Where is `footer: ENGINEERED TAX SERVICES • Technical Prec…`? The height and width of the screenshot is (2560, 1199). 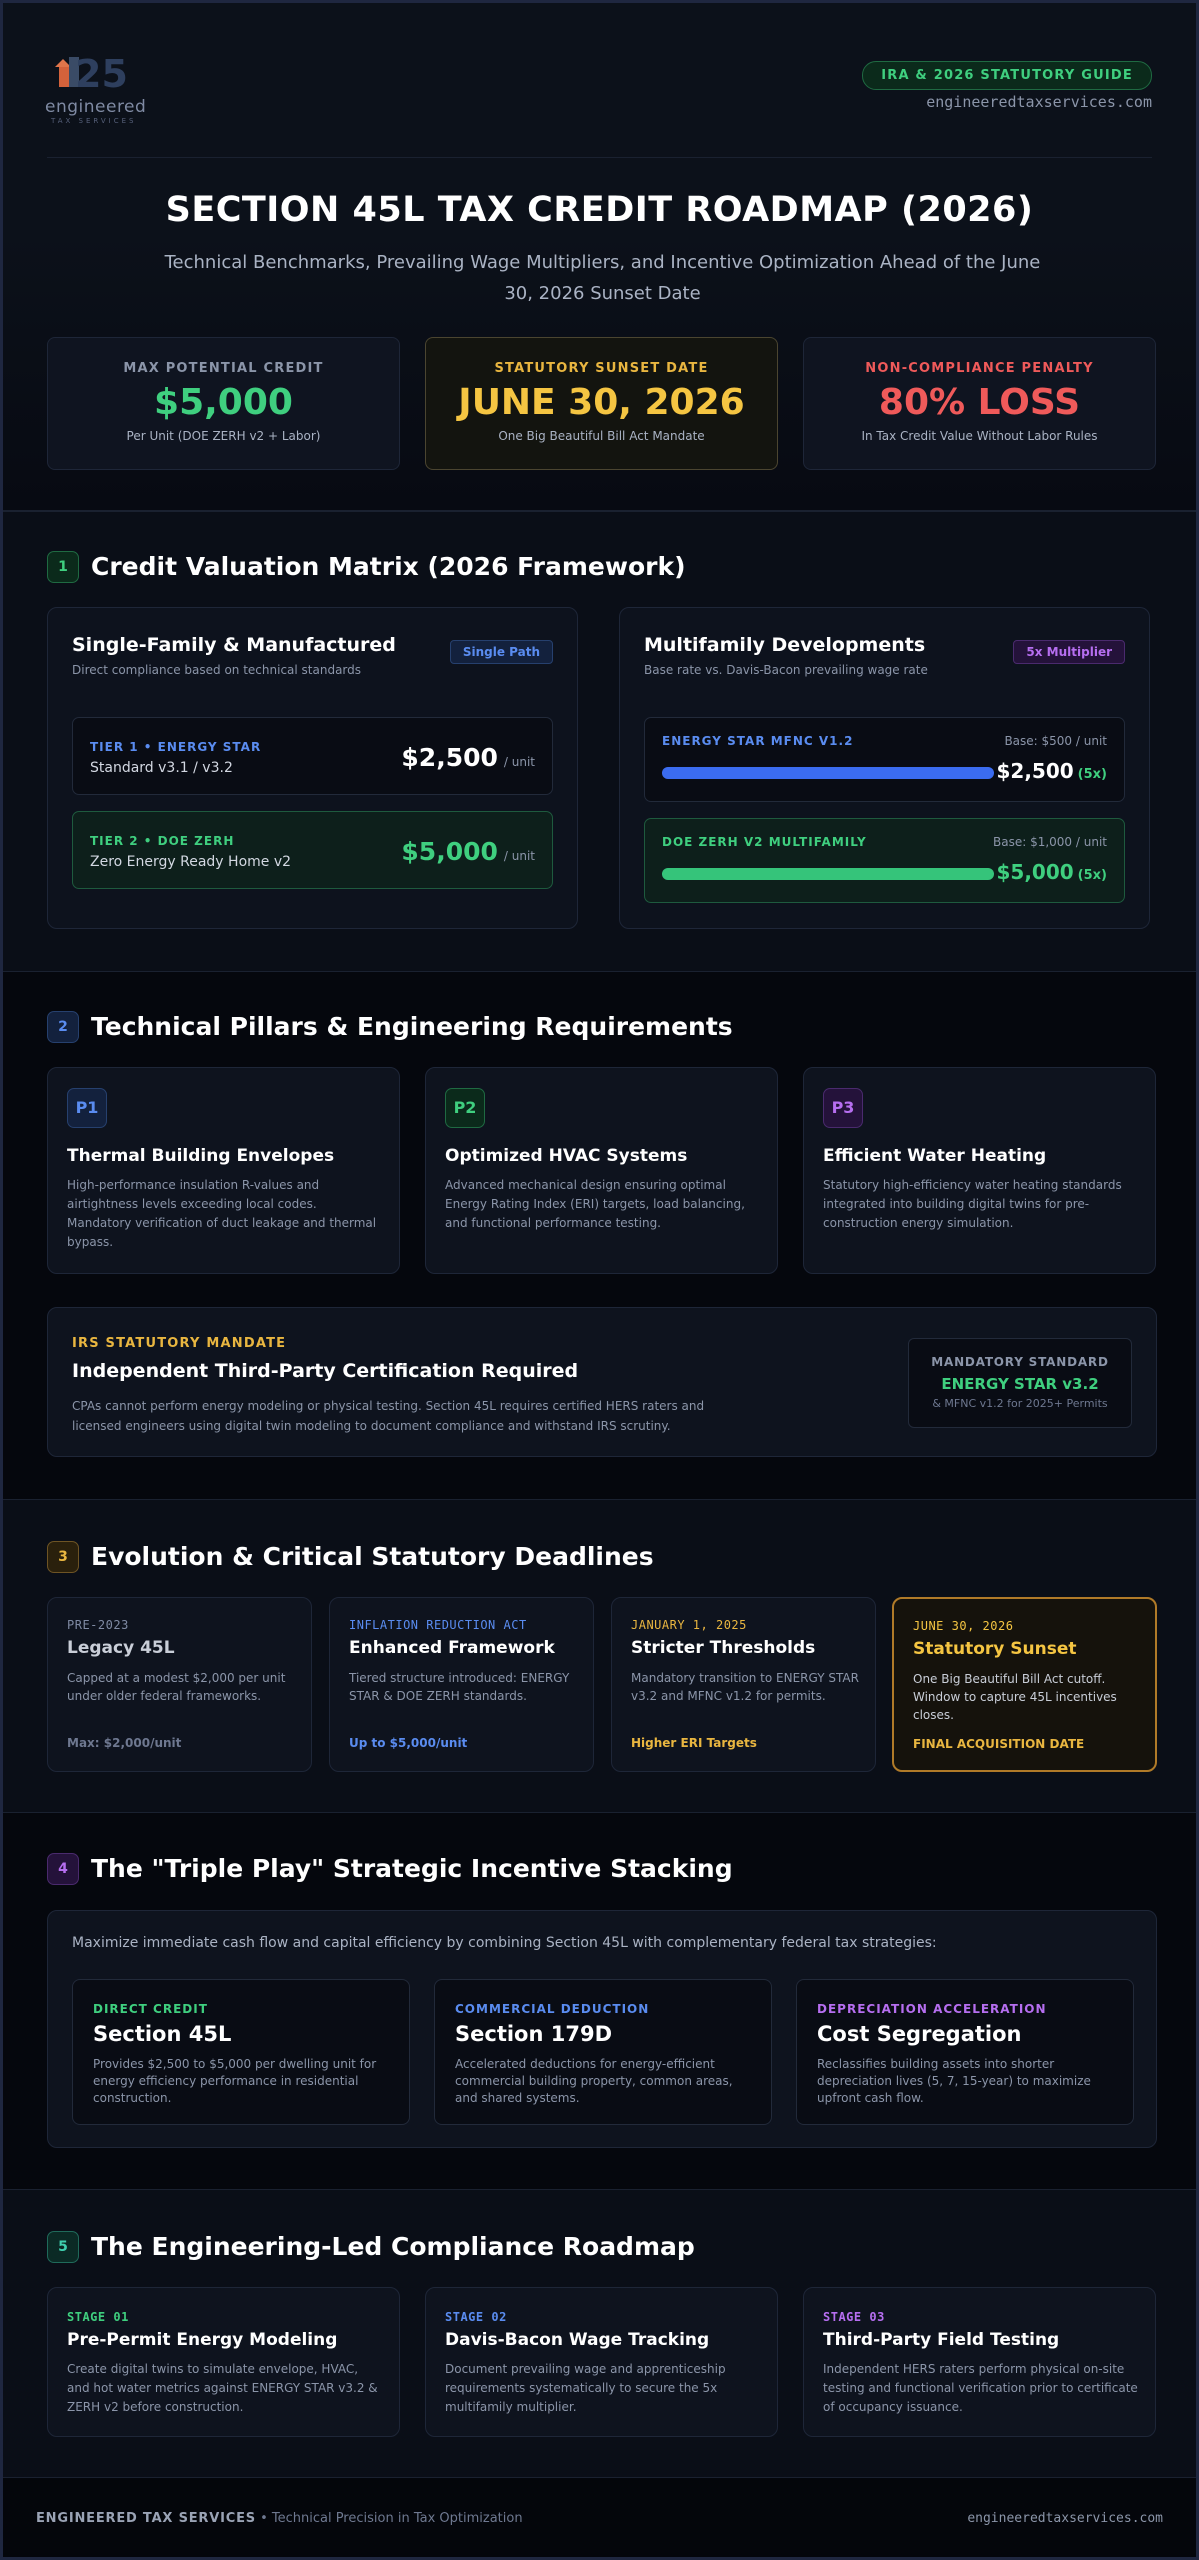
footer: ENGINEERED TAX SERVICES • Technical Prec… is located at coordinates (599, 2517).